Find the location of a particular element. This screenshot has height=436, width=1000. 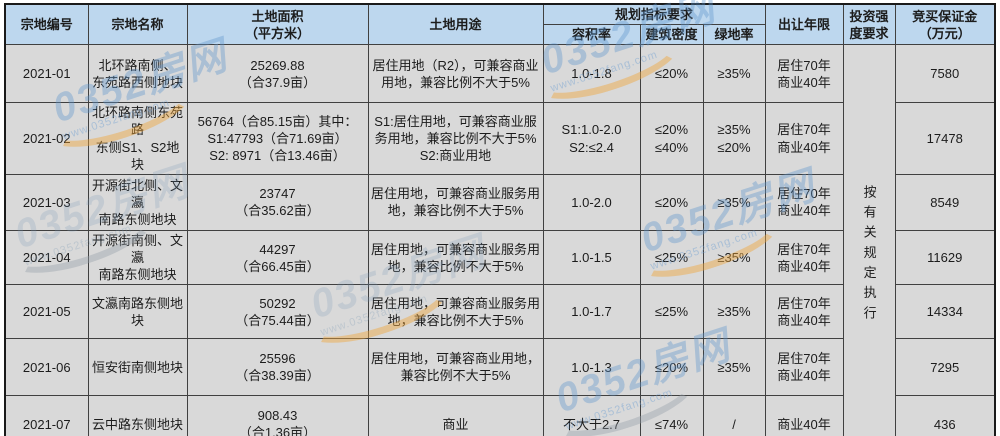

cell-land-area: 25596 （合38.39亩） is located at coordinates (277, 367).